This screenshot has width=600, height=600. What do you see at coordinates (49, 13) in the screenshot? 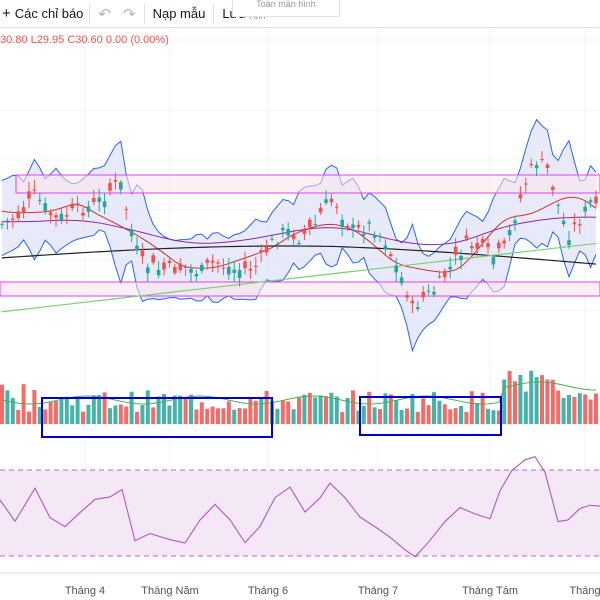
I see `indicators-label: Các chỉ báo` at bounding box center [49, 13].